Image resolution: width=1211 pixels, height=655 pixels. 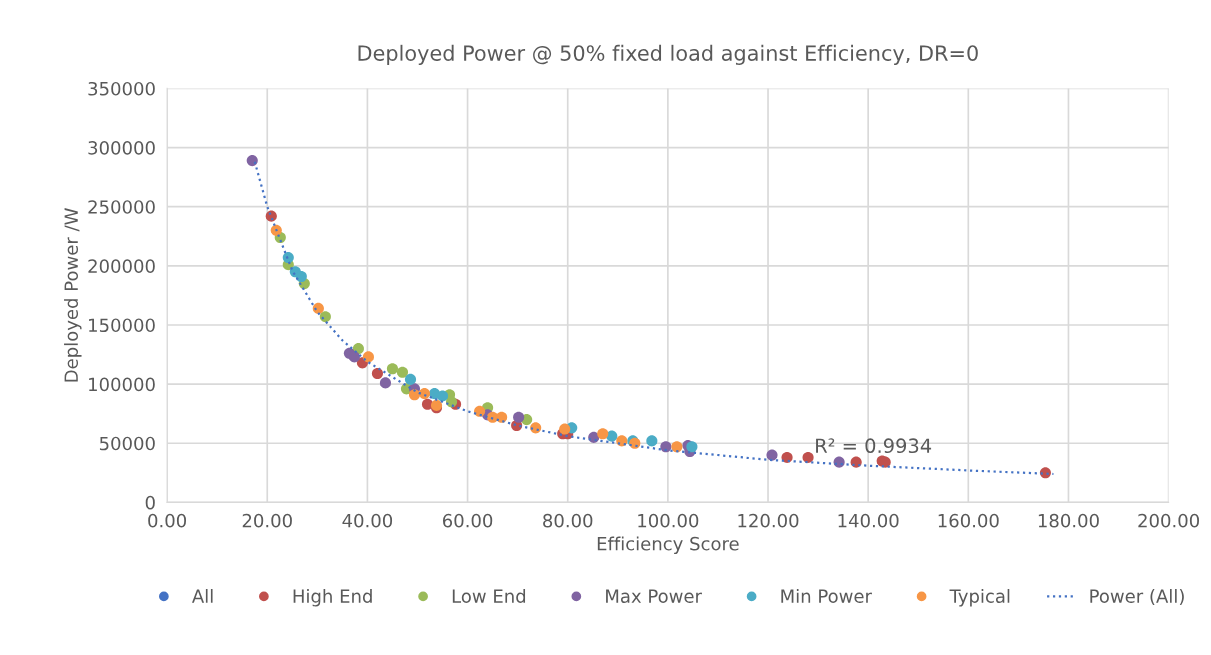 What do you see at coordinates (121, 266) in the screenshot?
I see `y-tick-label: 200000` at bounding box center [121, 266].